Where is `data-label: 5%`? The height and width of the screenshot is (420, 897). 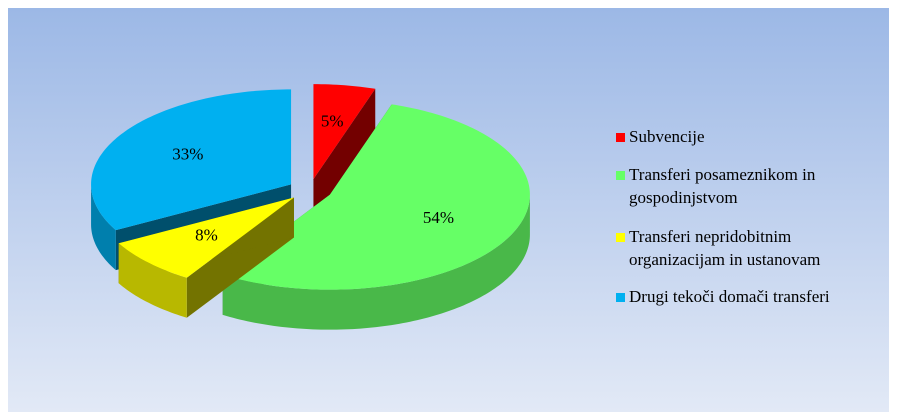 data-label: 5% is located at coordinates (332, 121).